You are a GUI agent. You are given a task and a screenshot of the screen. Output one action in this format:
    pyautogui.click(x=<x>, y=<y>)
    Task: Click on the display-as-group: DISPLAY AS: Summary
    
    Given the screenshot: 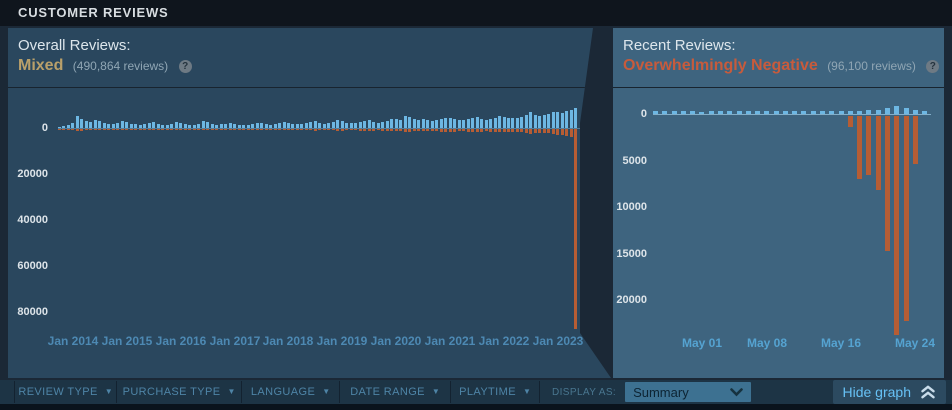 What is the action you would take?
    pyautogui.click(x=652, y=392)
    